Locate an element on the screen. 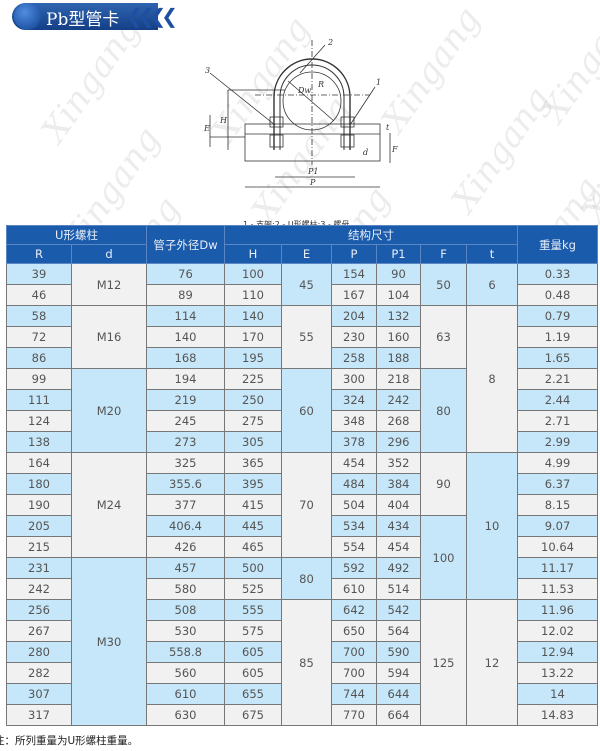 This screenshot has width=600, height=751. cell-p1: 492 is located at coordinates (398, 568).